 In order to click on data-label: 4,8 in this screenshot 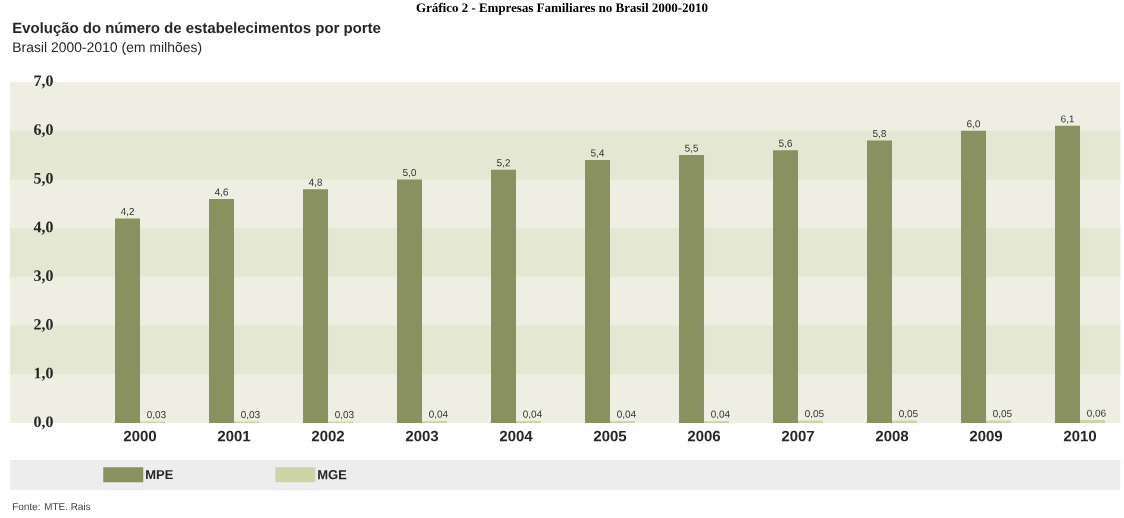, I will do `click(315, 182)`.